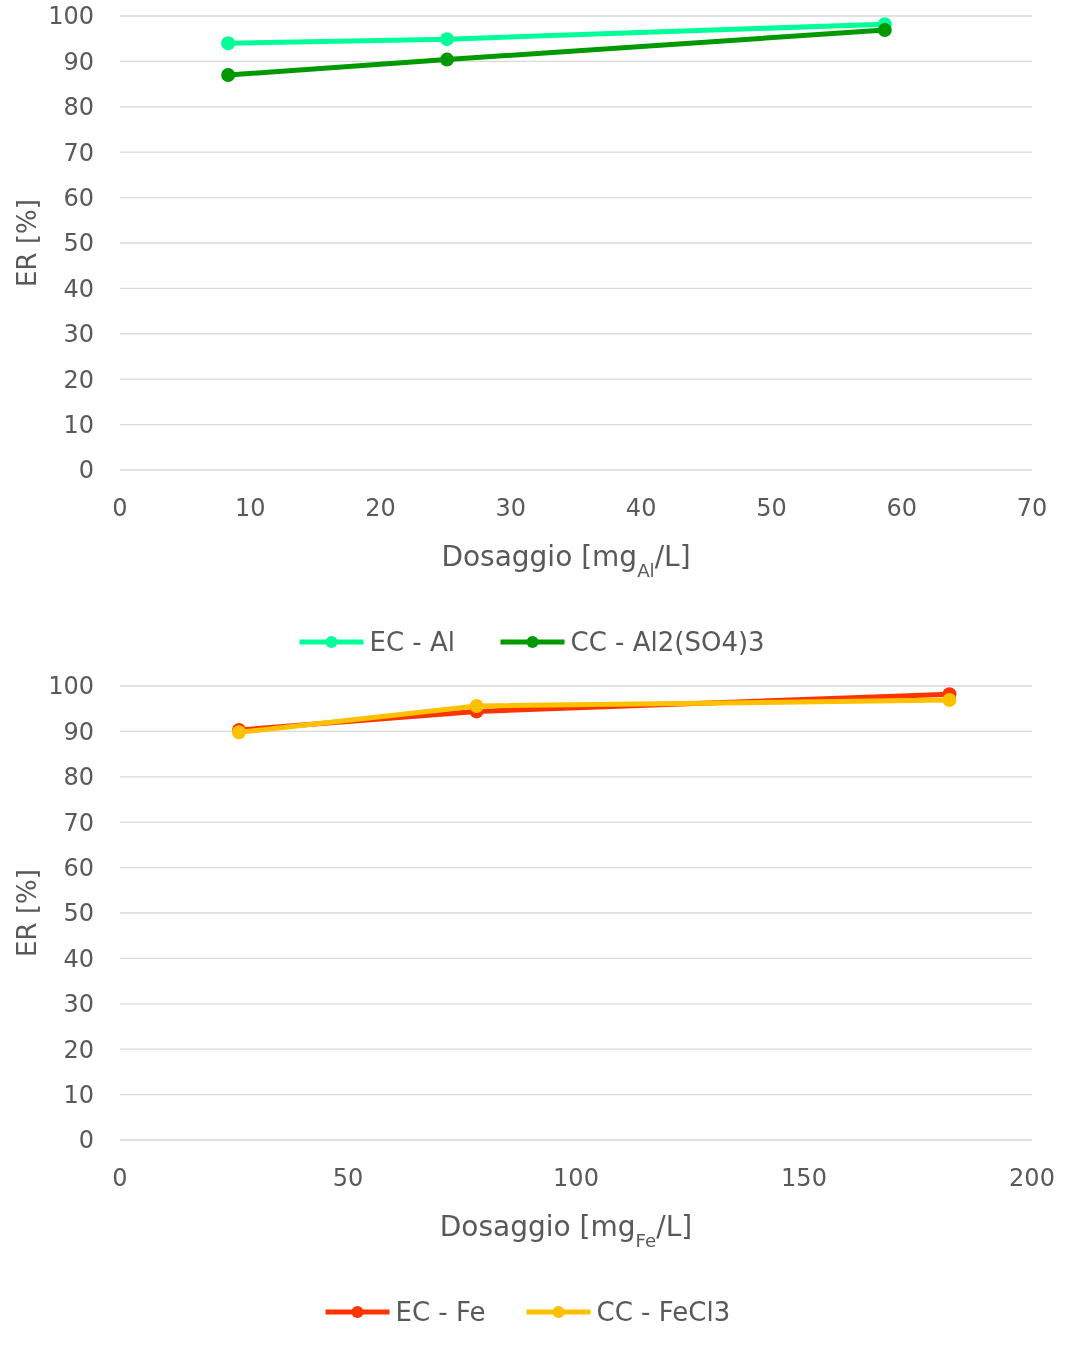  What do you see at coordinates (380, 508) in the screenshot?
I see `x-tick-label: 20` at bounding box center [380, 508].